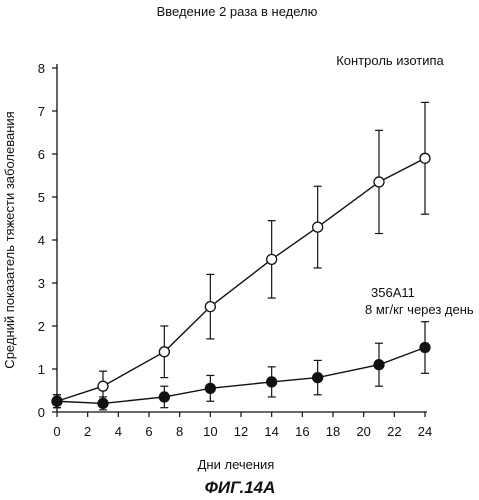 The width and height of the screenshot is (479, 500). What do you see at coordinates (236, 464) in the screenshot?
I see `x-axis-label: Дни лечения` at bounding box center [236, 464].